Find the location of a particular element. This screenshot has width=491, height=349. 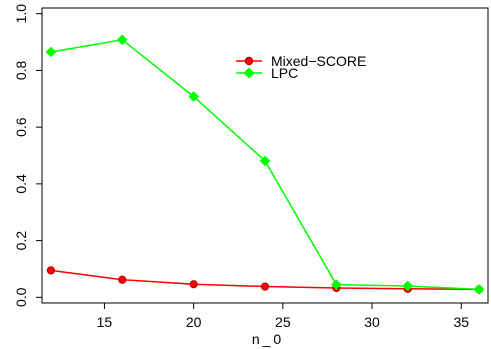

y-tick-label: 0.6 is located at coordinates (21, 127).